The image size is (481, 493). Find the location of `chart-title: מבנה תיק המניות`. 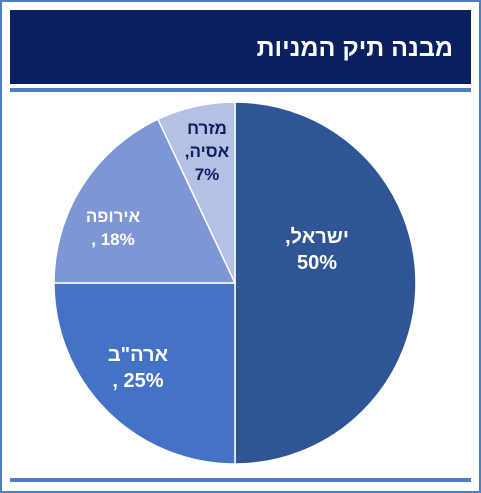

chart-title: מבנה תיק המניות is located at coordinates (354, 48).